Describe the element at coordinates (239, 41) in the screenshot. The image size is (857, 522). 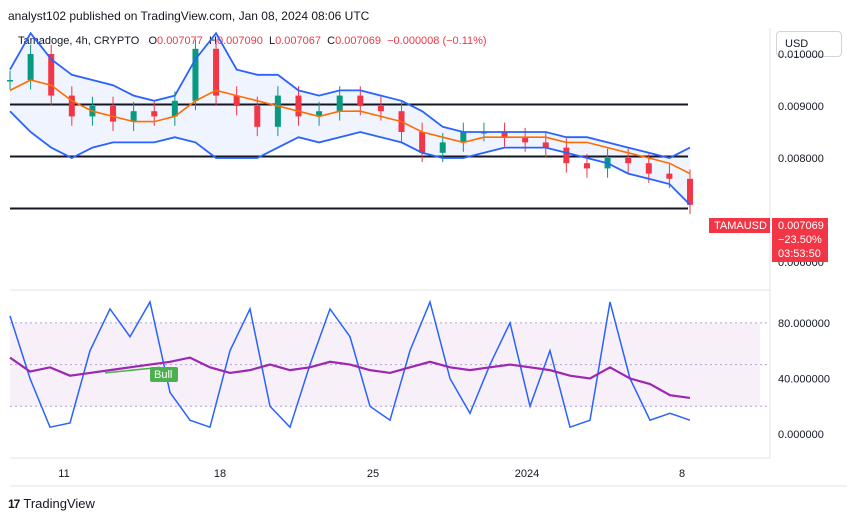
I see `high-value: 0.007090` at that location.